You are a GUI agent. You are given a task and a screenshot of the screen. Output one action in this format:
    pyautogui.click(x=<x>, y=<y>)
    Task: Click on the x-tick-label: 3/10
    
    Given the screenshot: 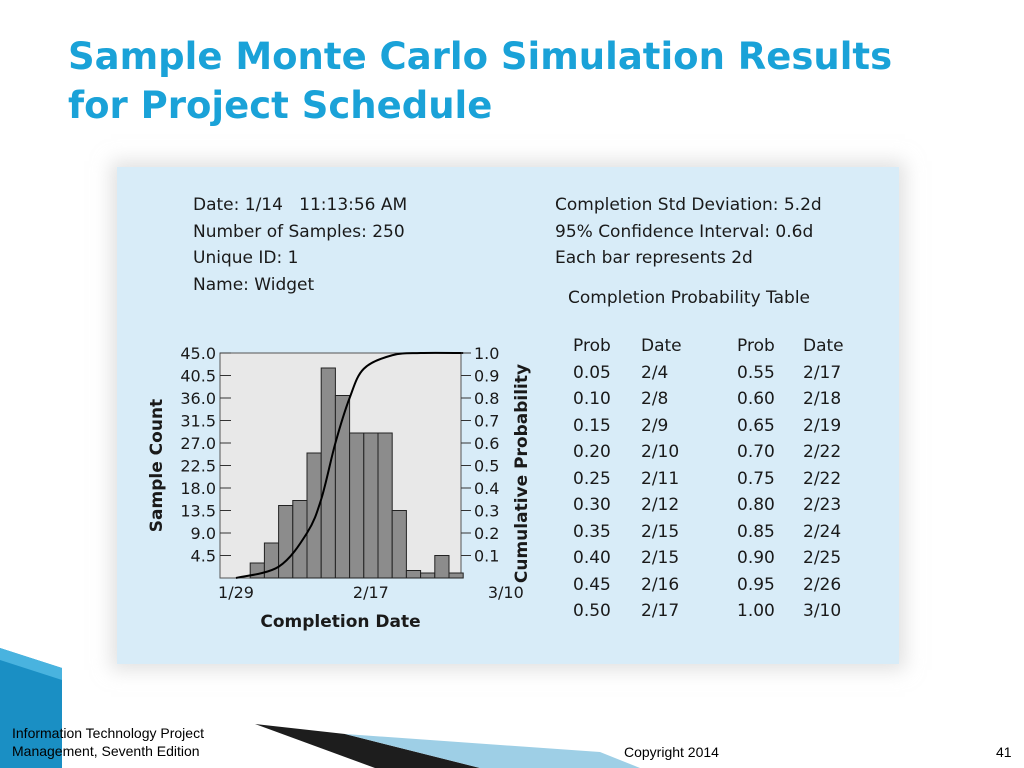 What is the action you would take?
    pyautogui.click(x=506, y=592)
    